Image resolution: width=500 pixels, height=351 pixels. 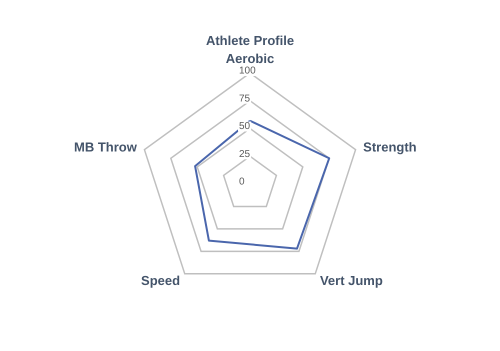 What do you see at coordinates (250, 40) in the screenshot?
I see `chart-title: Athlete Profile` at bounding box center [250, 40].